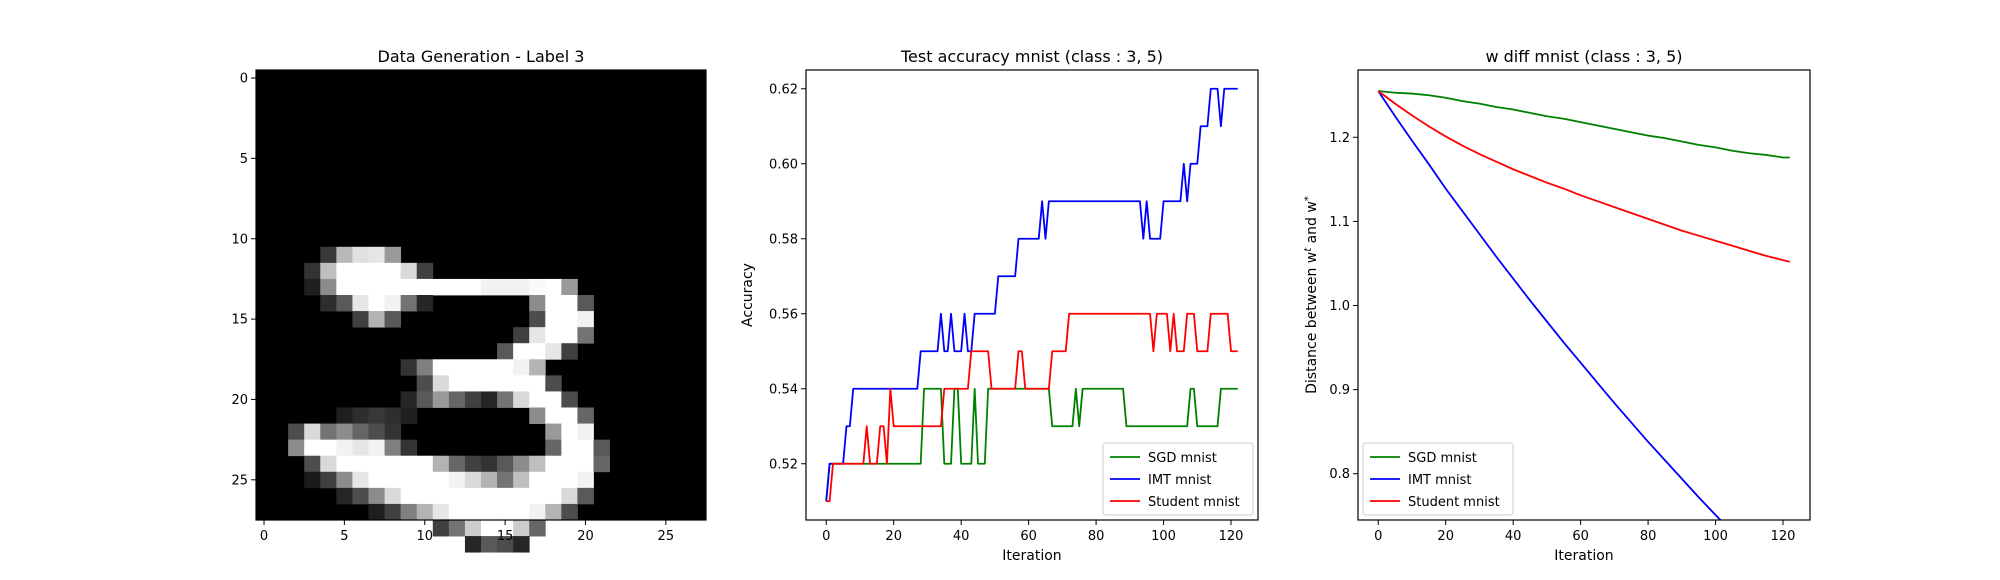 The height and width of the screenshot is (580, 2000). I want to click on y-tick-label: 1.1, so click(1339, 222).